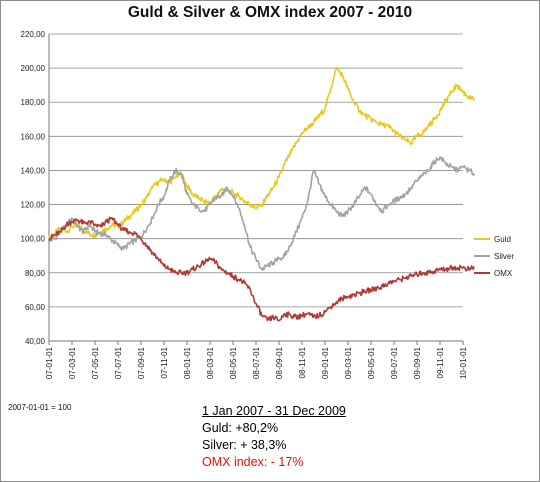  What do you see at coordinates (256, 362) in the screenshot?
I see `x-tick-label: 08-07-01` at bounding box center [256, 362].